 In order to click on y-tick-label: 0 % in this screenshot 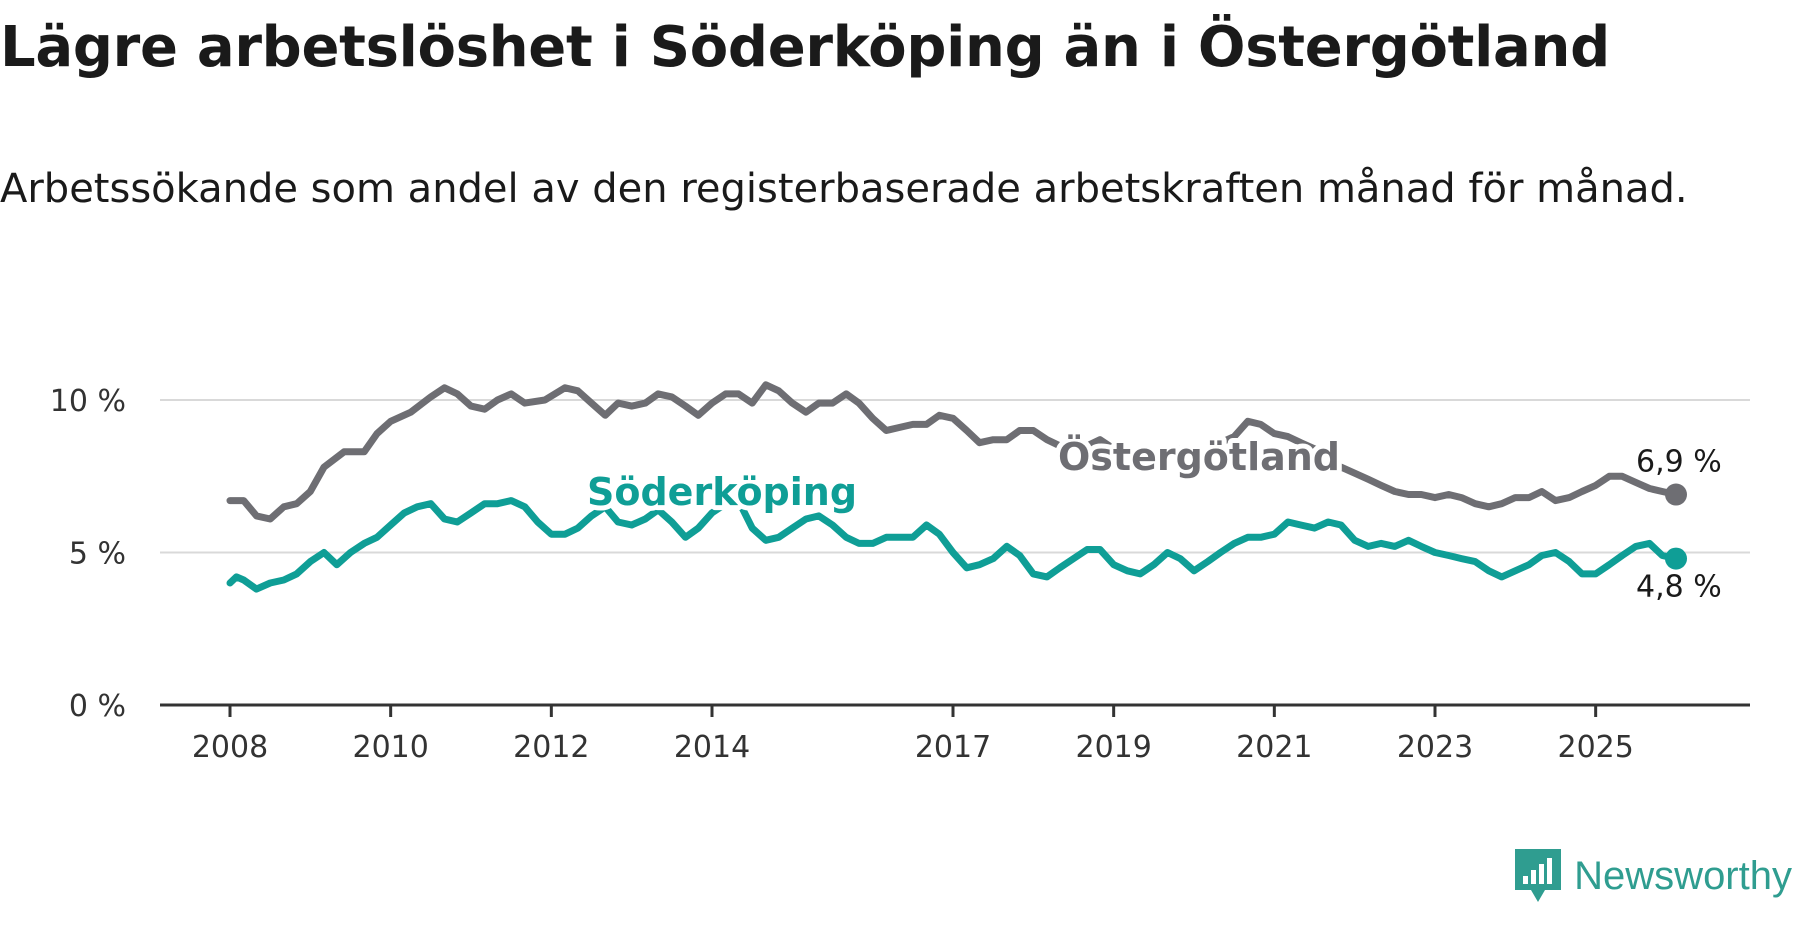, I will do `click(97, 706)`.